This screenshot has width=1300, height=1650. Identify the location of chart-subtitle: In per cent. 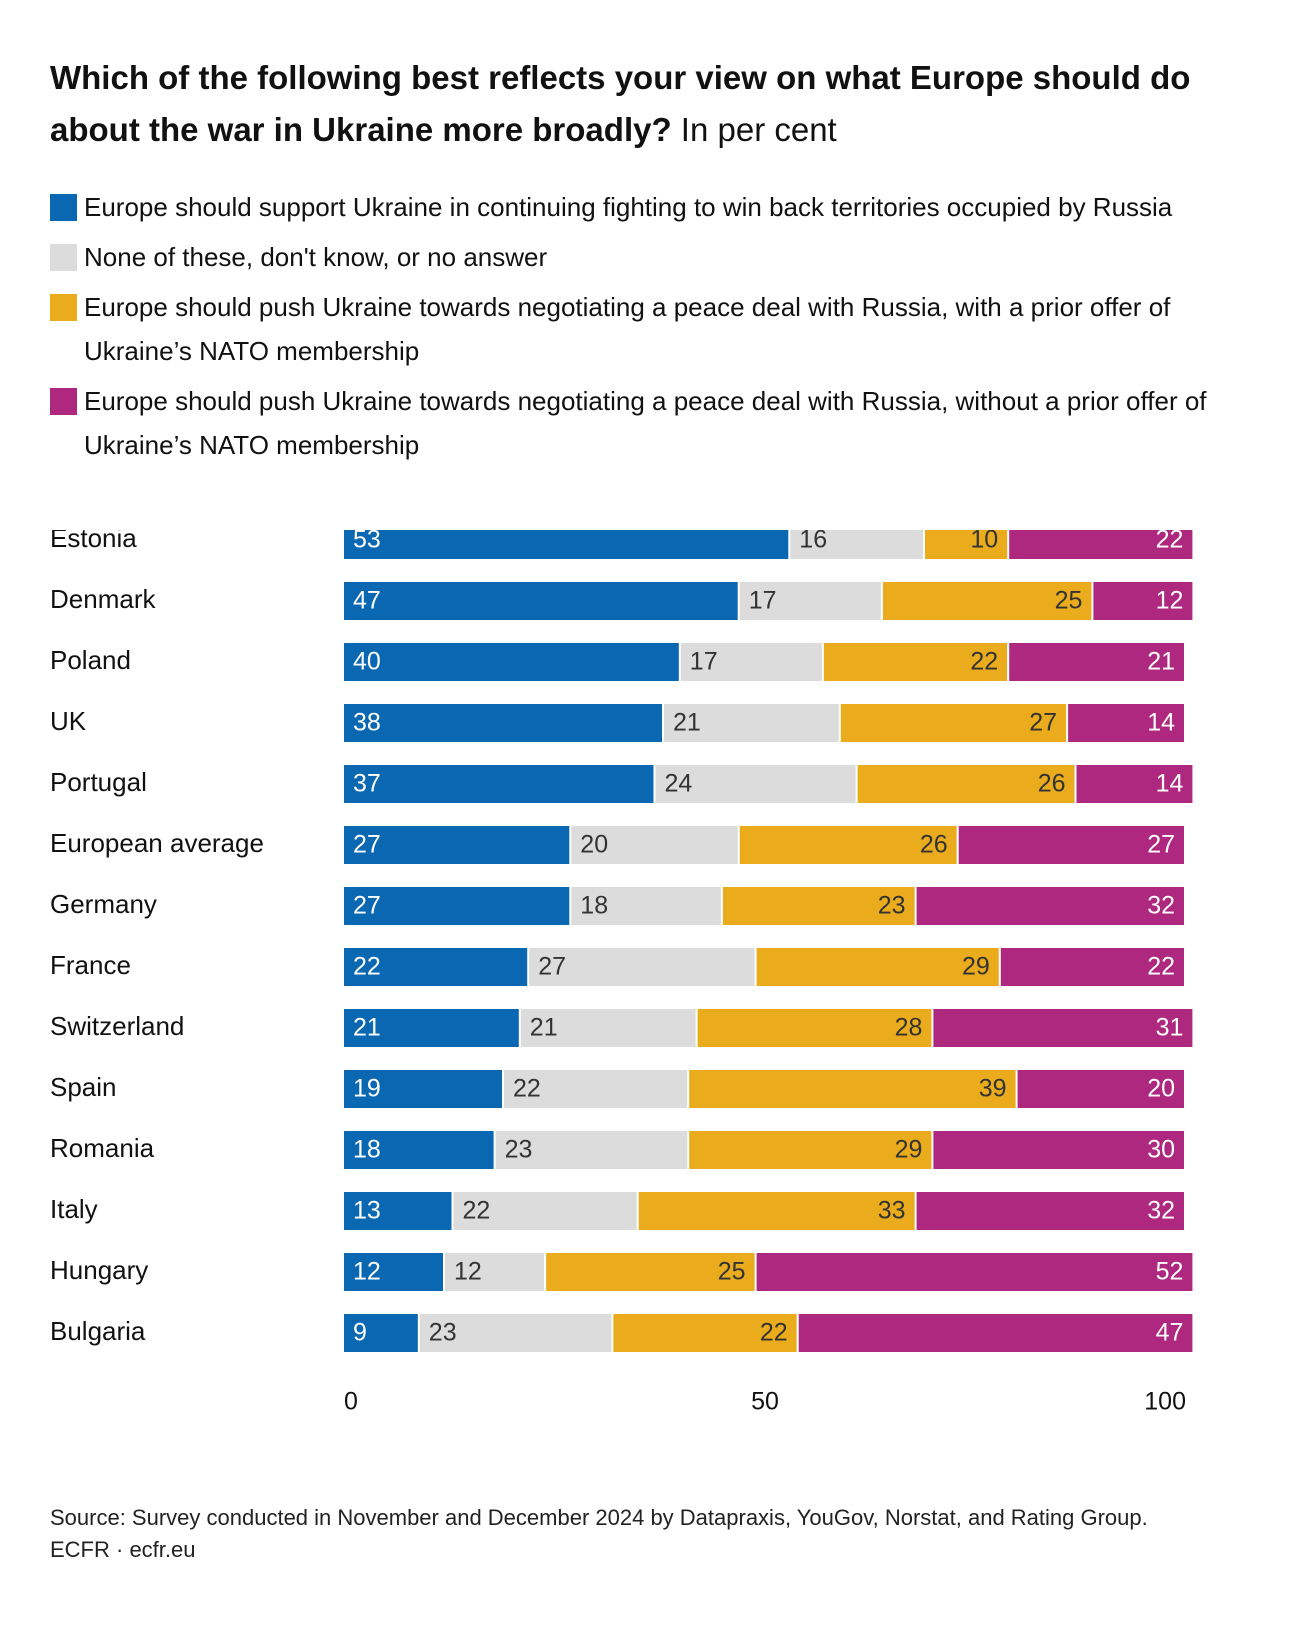
(758, 129).